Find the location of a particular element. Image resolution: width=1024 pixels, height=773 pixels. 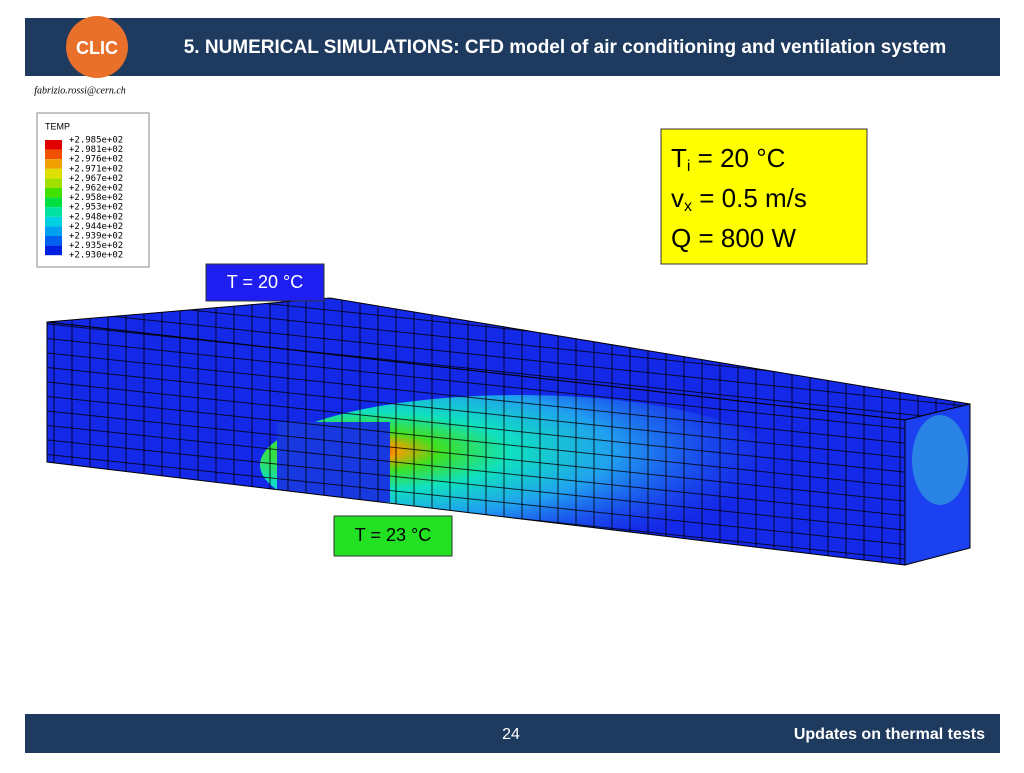

footer-bar is located at coordinates (512, 733).